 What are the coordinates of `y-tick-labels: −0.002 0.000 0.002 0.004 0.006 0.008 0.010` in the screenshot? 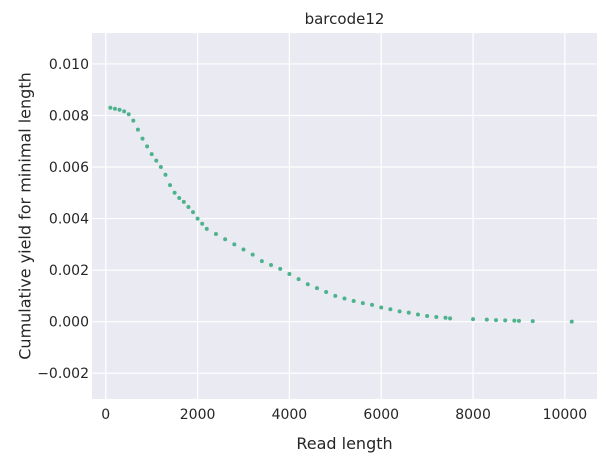 It's located at (63, 219).